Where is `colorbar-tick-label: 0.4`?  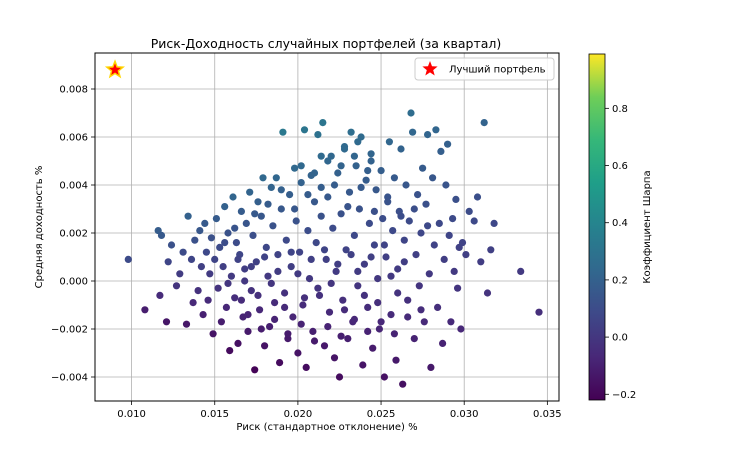
colorbar-tick-label: 0.4 is located at coordinates (620, 223).